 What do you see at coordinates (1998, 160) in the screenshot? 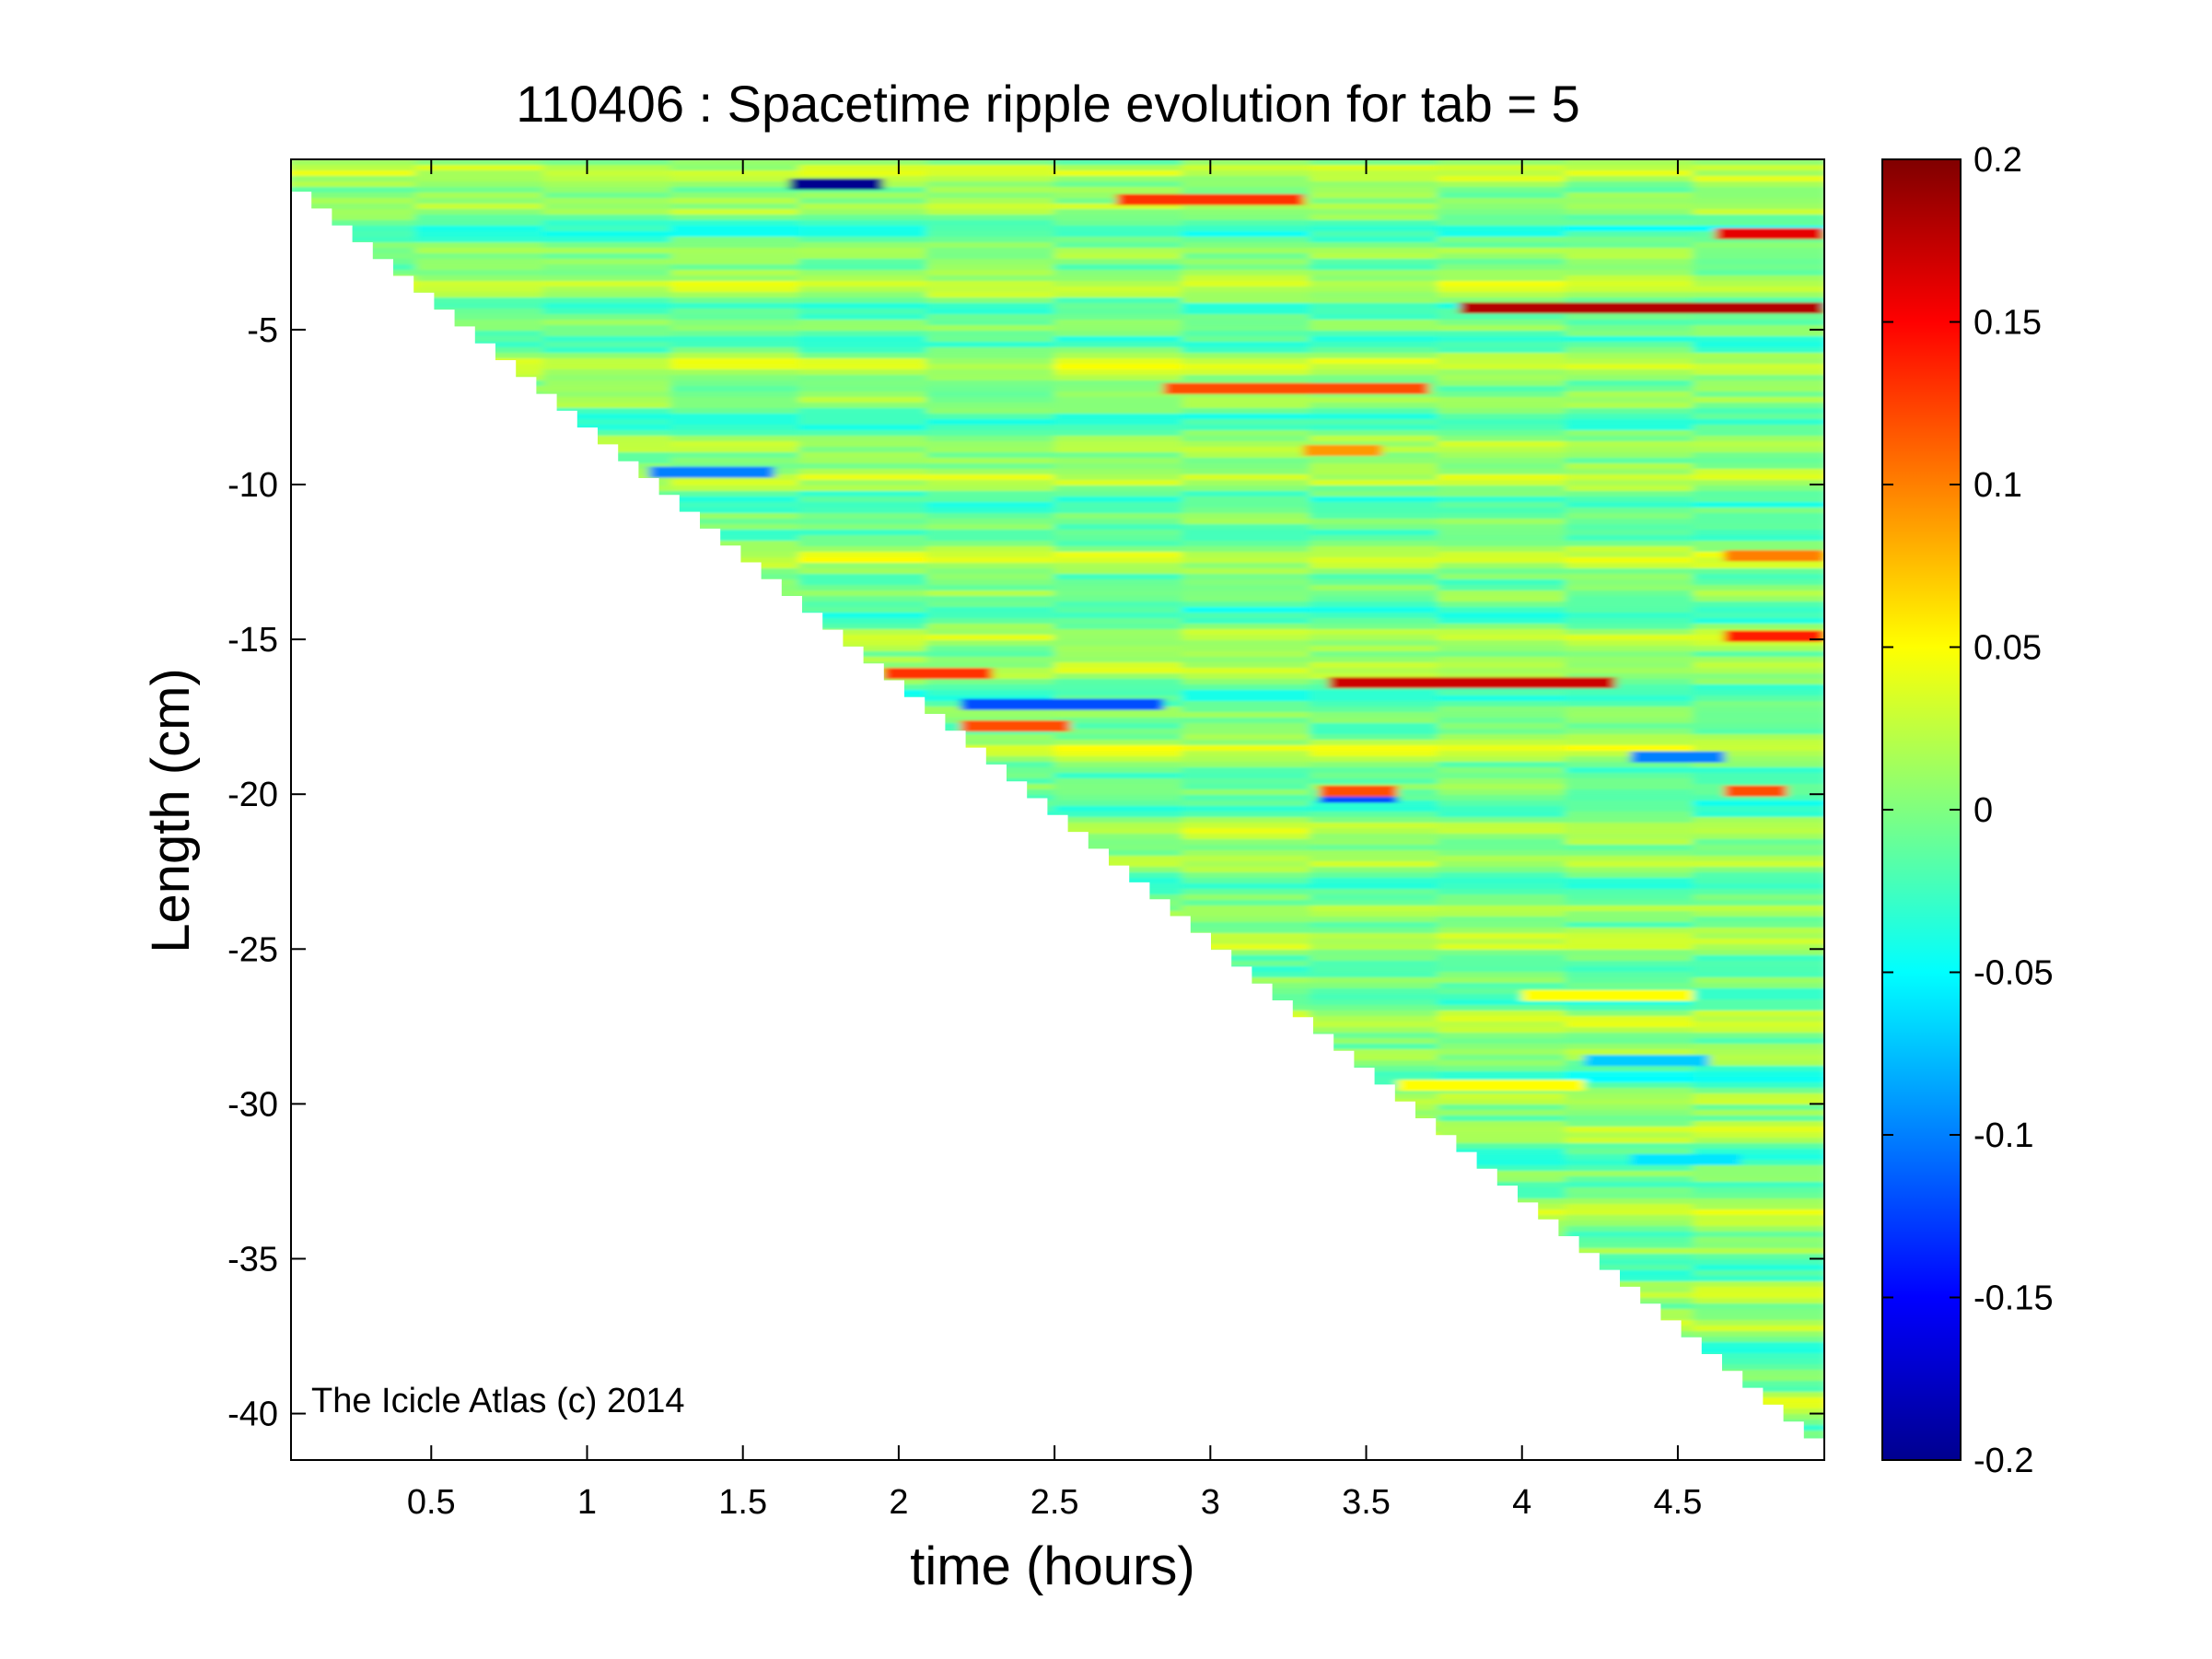
I see `colorbar-tick-label: 0.2` at bounding box center [1998, 160].